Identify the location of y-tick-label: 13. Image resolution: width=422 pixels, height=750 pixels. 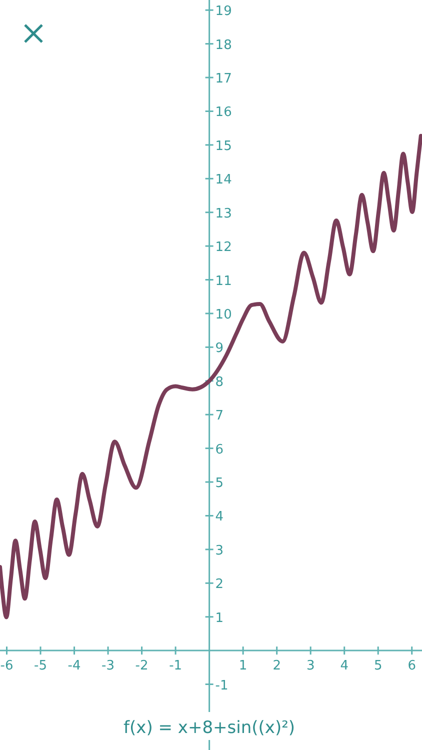
(223, 214).